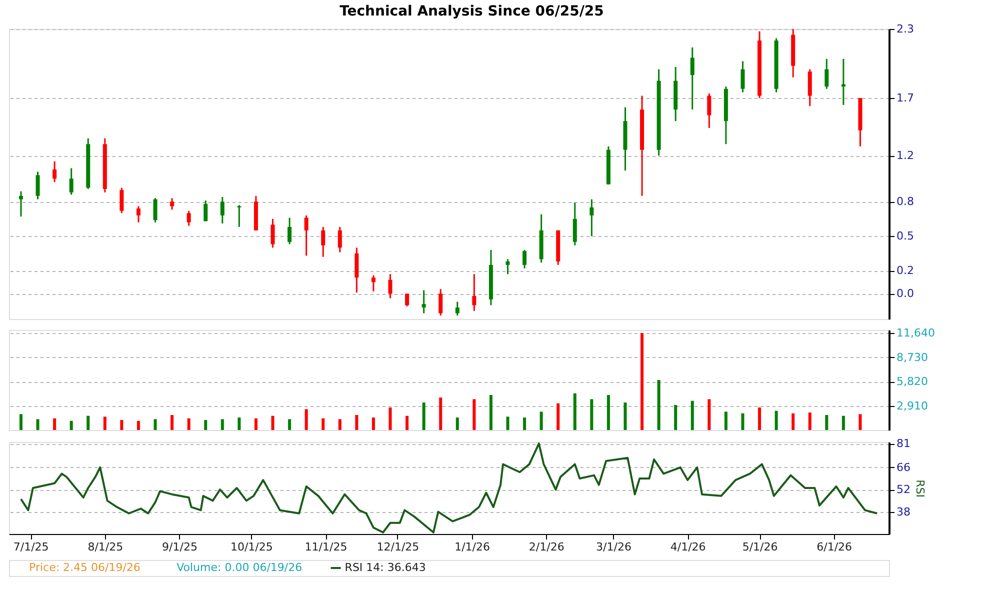  Describe the element at coordinates (919, 489) in the screenshot. I see `y-axis-title: RSI` at that location.